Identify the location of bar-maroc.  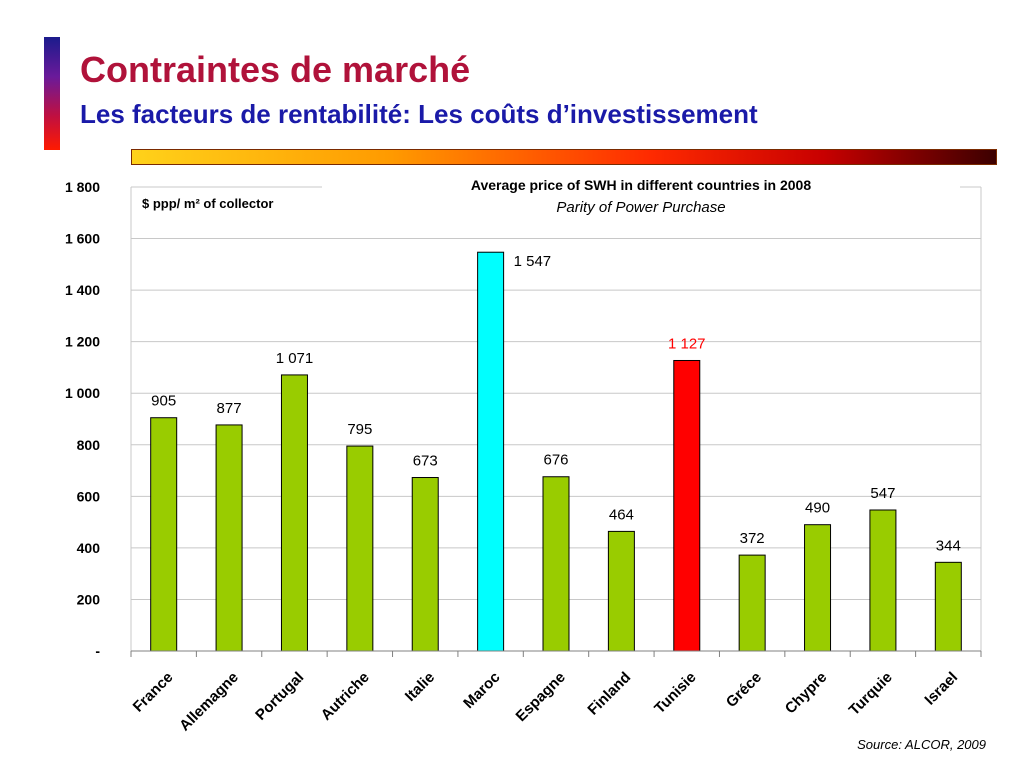
(491, 451).